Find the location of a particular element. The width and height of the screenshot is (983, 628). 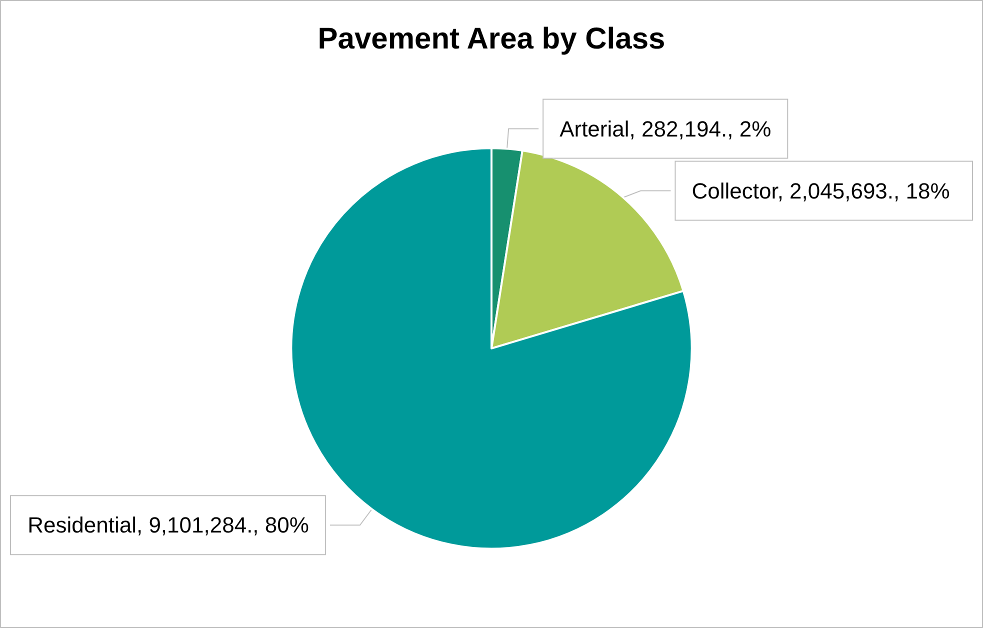

chart-title: Pavement Area by Class is located at coordinates (492, 39).